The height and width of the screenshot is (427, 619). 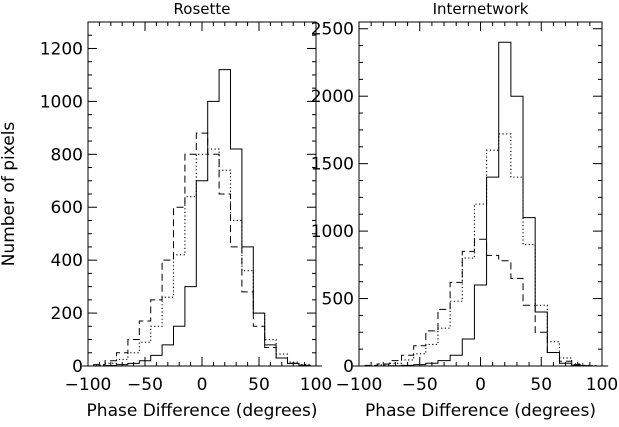 What do you see at coordinates (9, 194) in the screenshot?
I see `y-axis-title: Number of pixels` at bounding box center [9, 194].